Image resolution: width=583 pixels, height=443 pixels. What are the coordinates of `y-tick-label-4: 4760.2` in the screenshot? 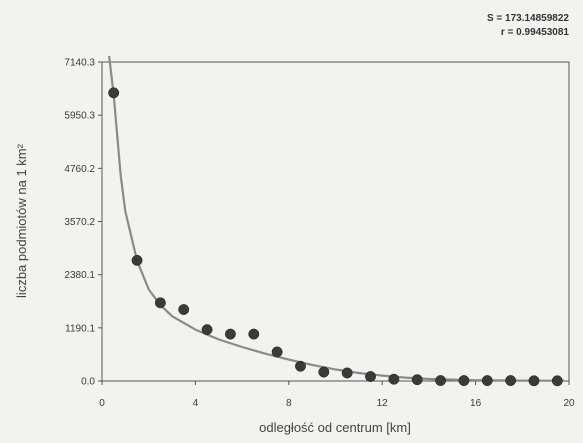 It's located at (79, 169).